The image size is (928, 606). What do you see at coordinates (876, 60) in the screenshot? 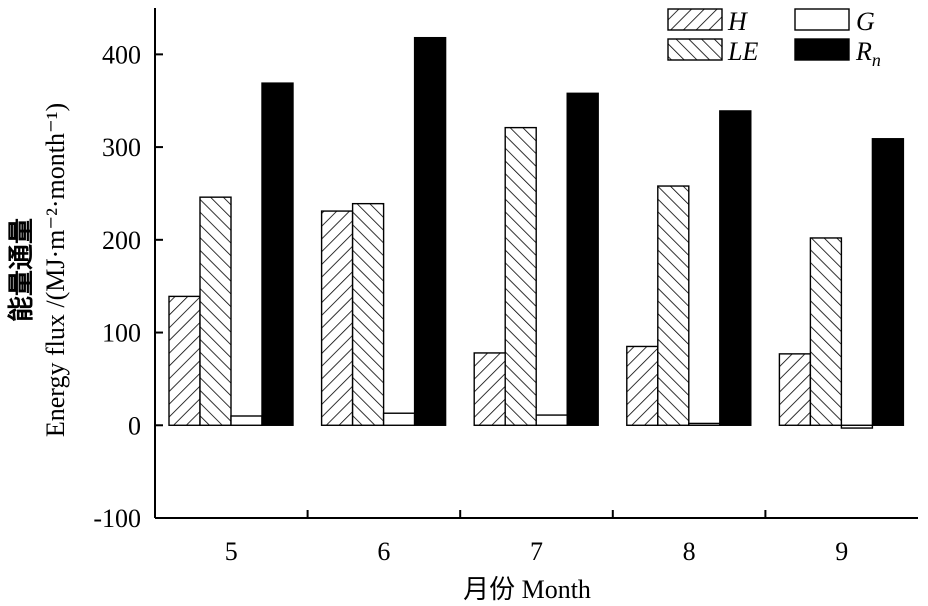
I see `legend-label-subscript: n` at bounding box center [876, 60].